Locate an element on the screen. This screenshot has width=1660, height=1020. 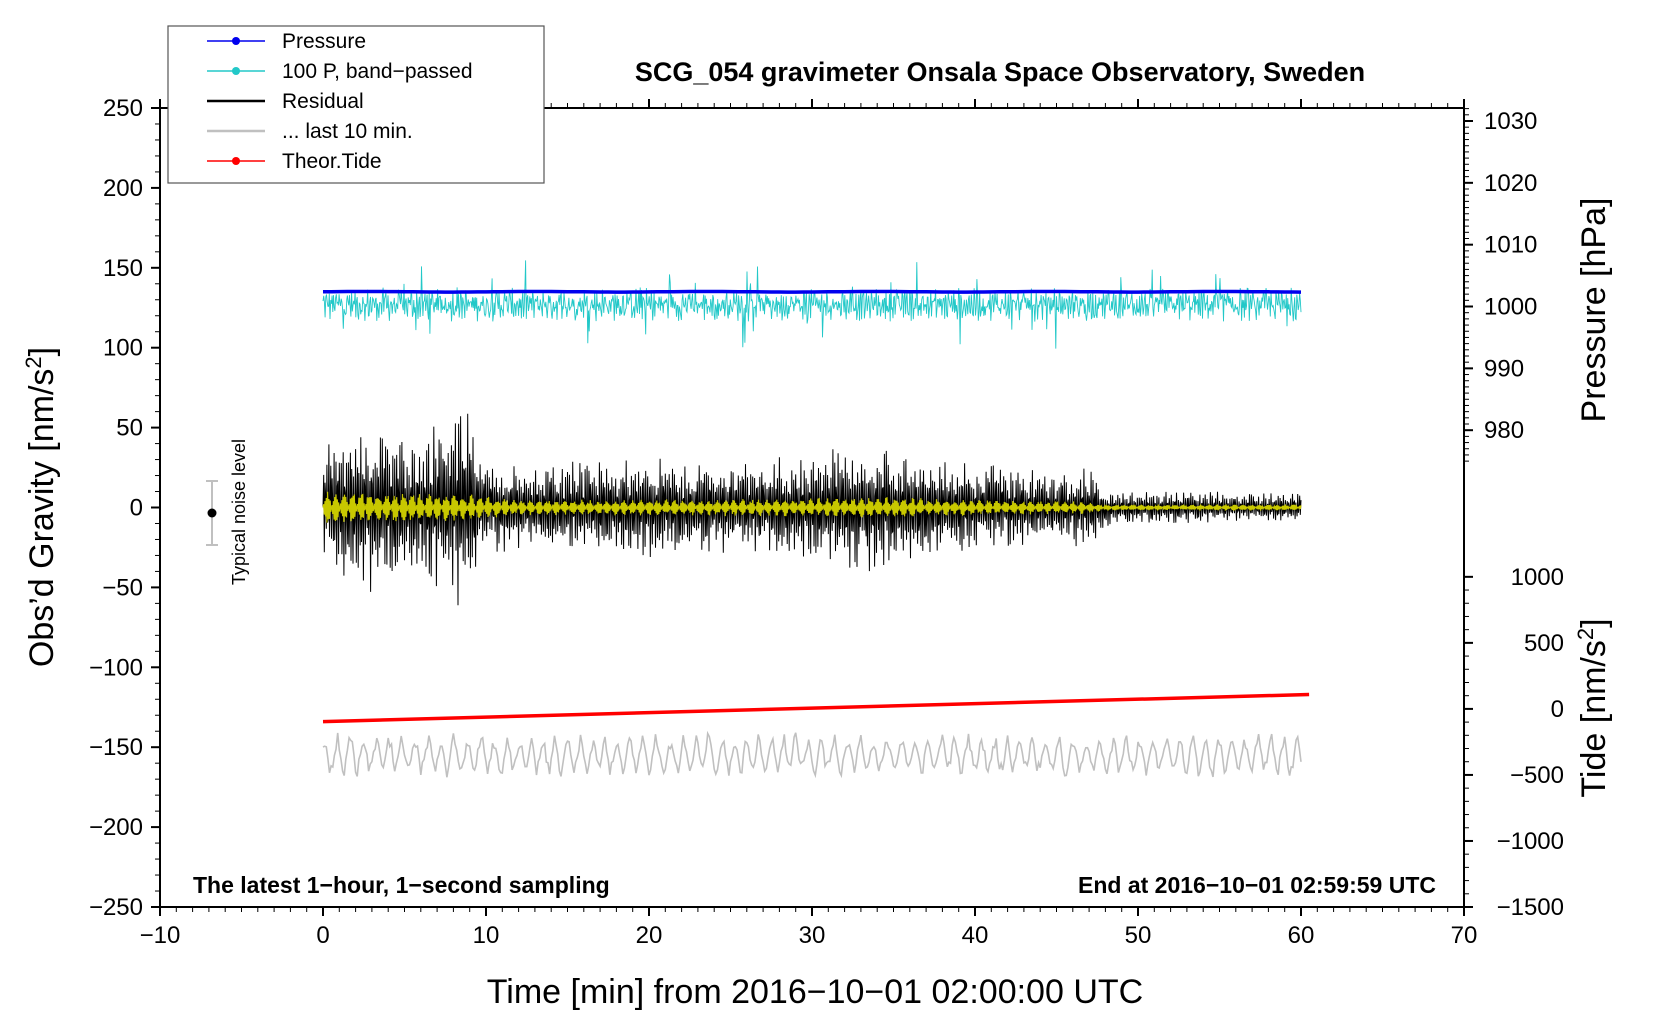
tide-tick-label: 1000 is located at coordinates (1537, 577).